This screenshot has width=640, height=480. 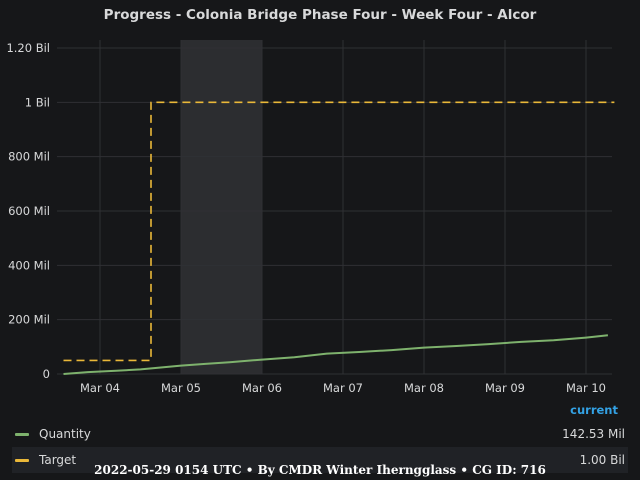 What do you see at coordinates (336, 354) in the screenshot?
I see `series-line-quantity` at bounding box center [336, 354].